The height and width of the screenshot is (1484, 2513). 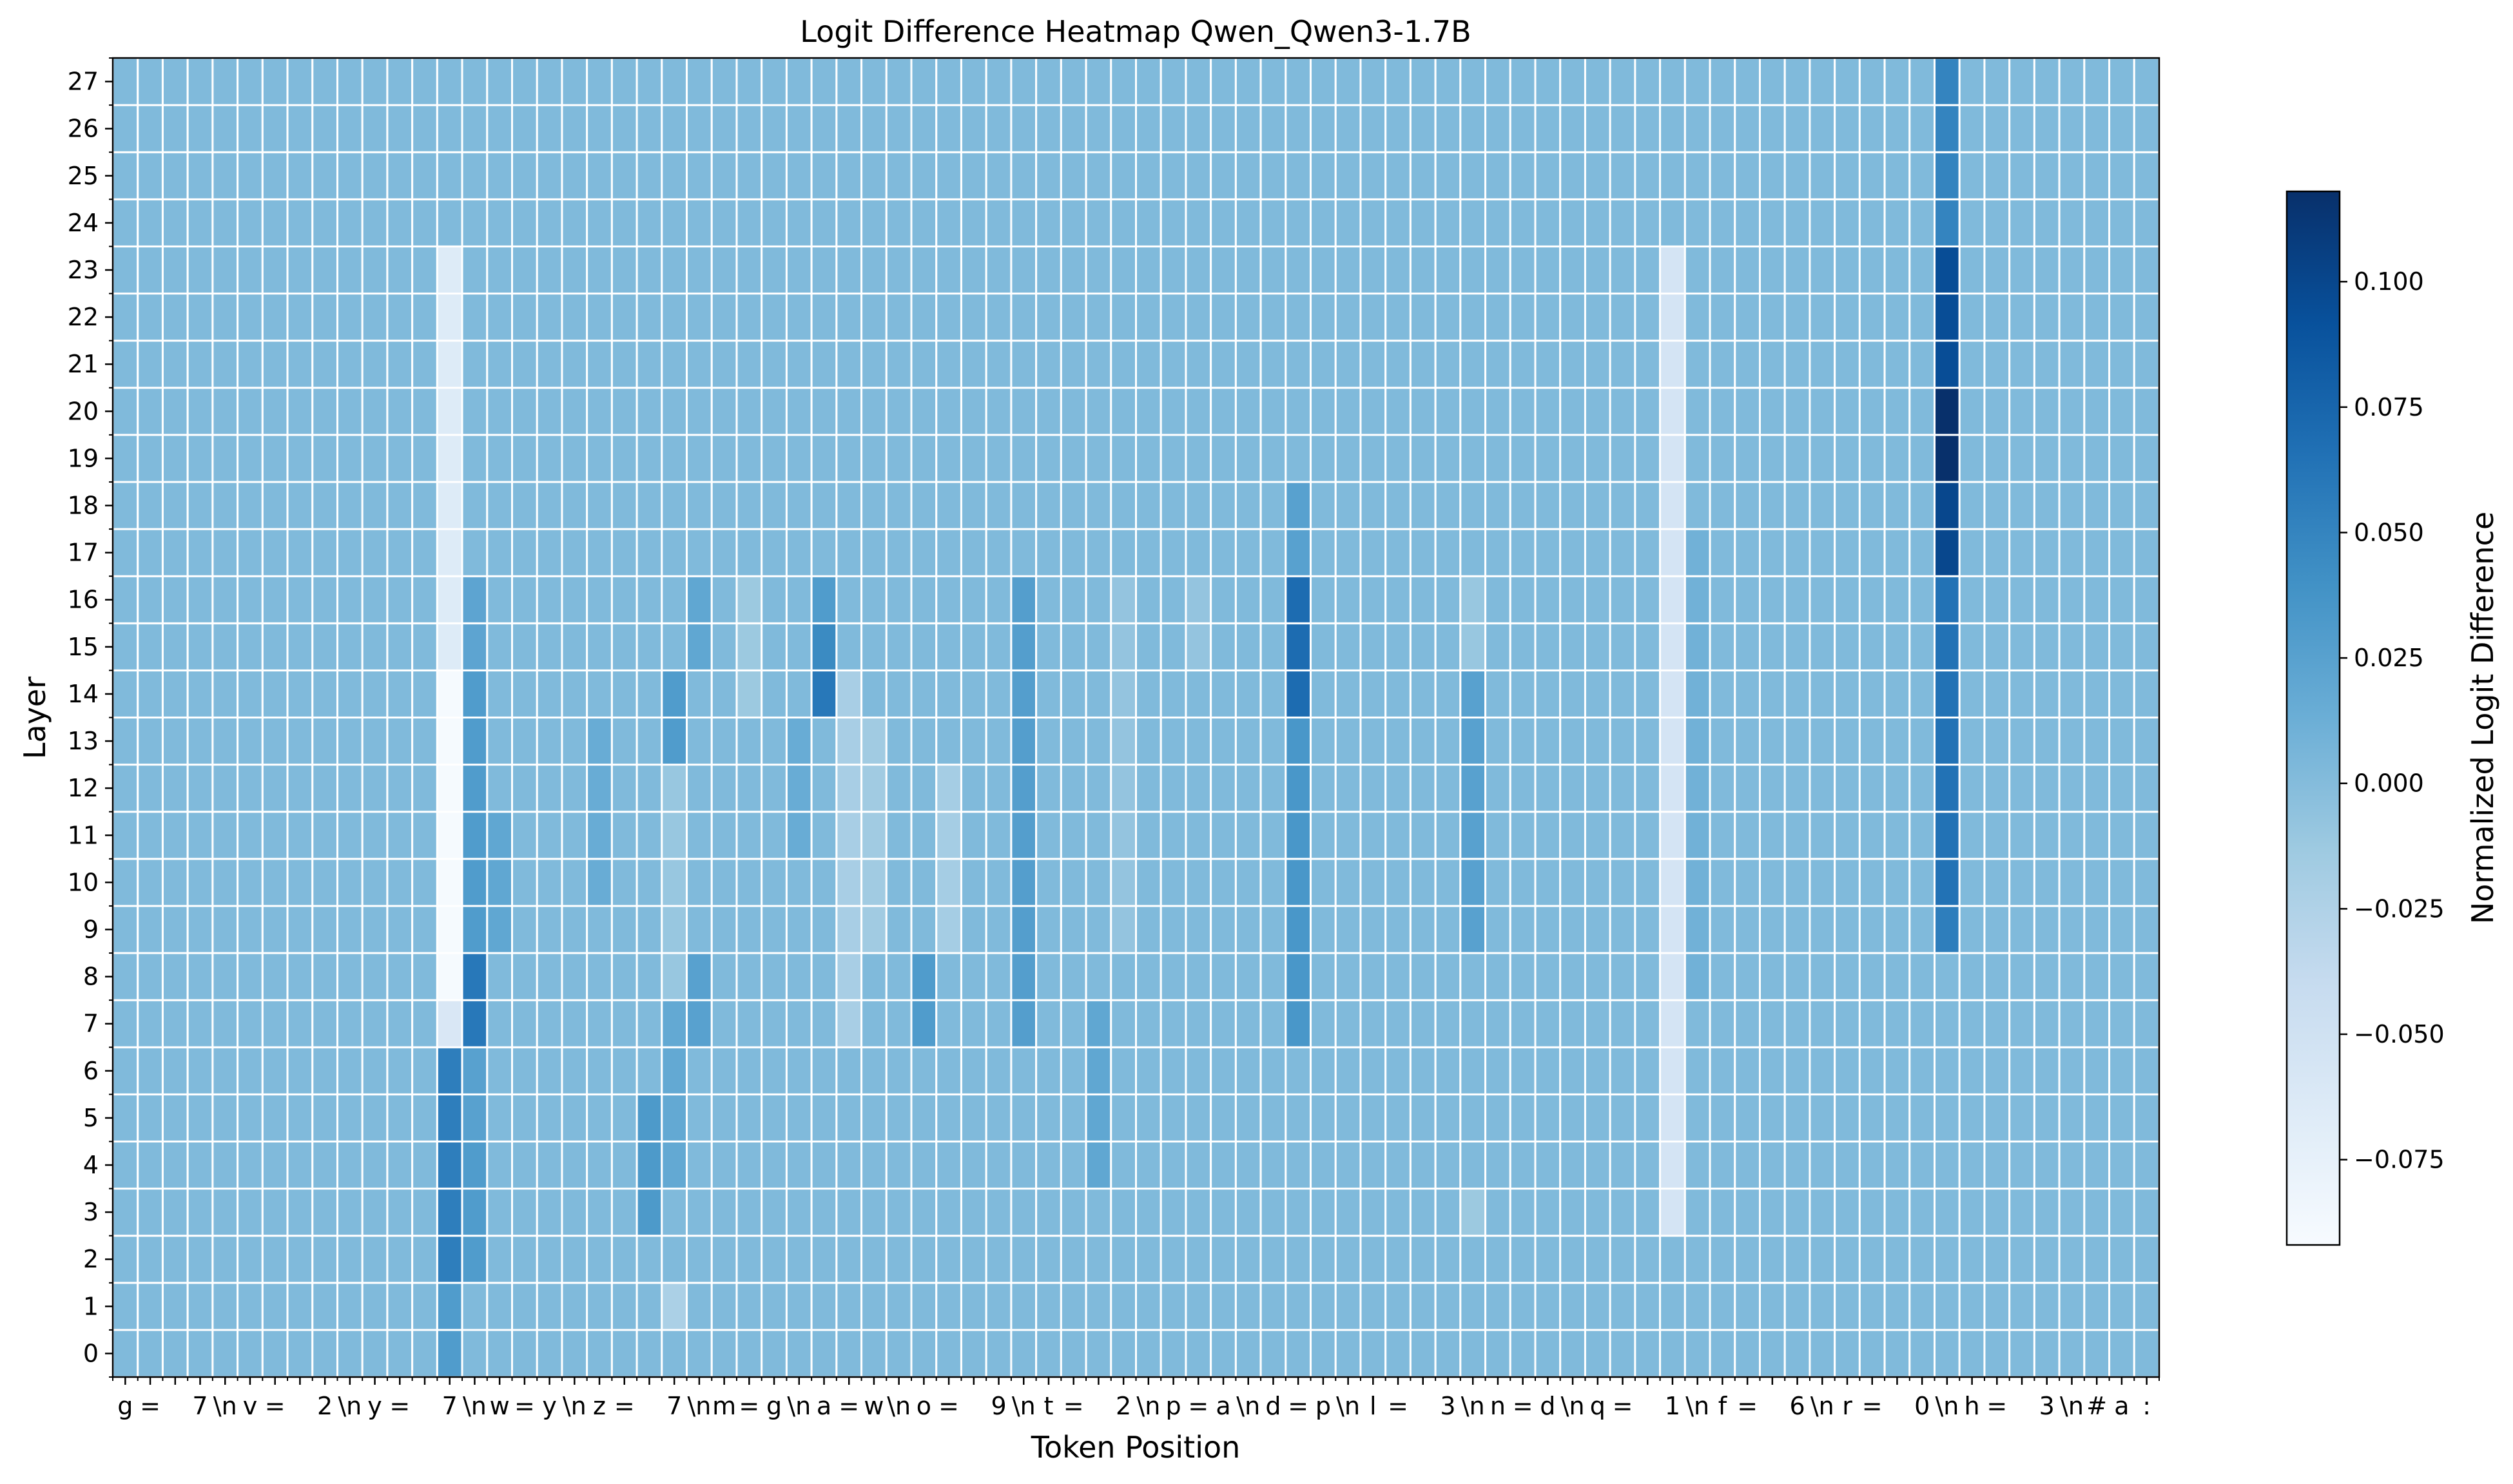 What do you see at coordinates (83, 553) in the screenshot?
I see `y-tick-label: 17` at bounding box center [83, 553].